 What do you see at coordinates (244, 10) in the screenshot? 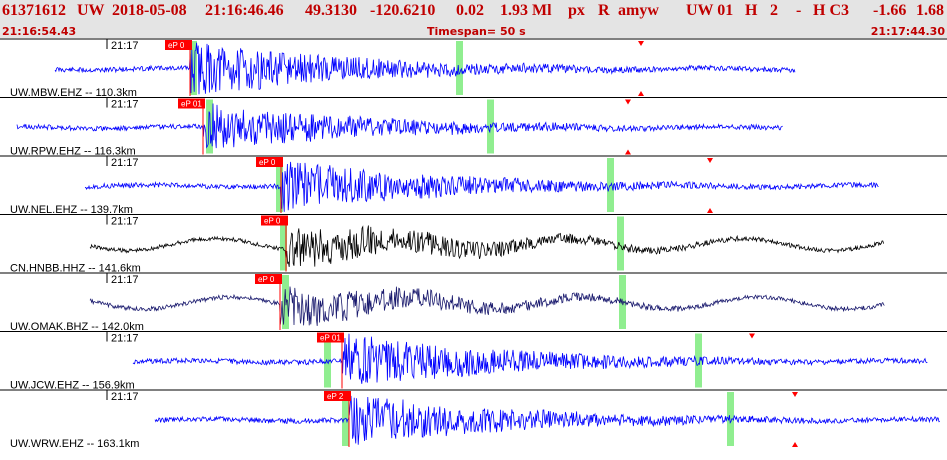
I see `event-time: 21:16:46.46` at bounding box center [244, 10].